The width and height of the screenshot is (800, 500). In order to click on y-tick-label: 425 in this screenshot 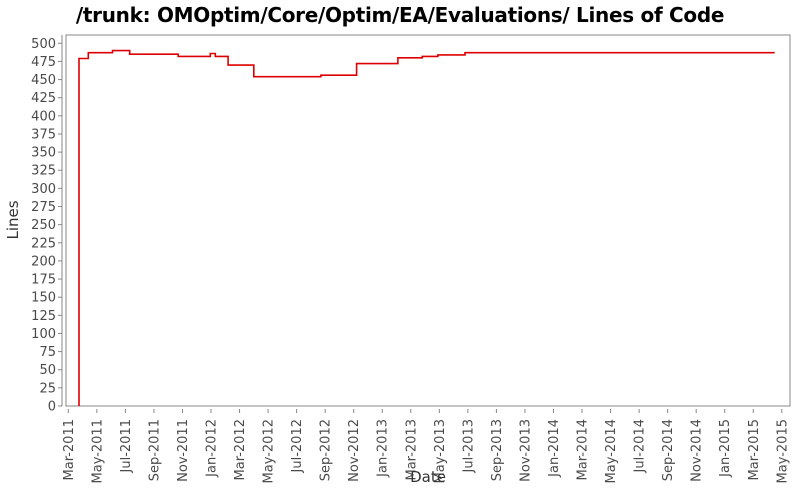, I will do `click(43, 98)`.